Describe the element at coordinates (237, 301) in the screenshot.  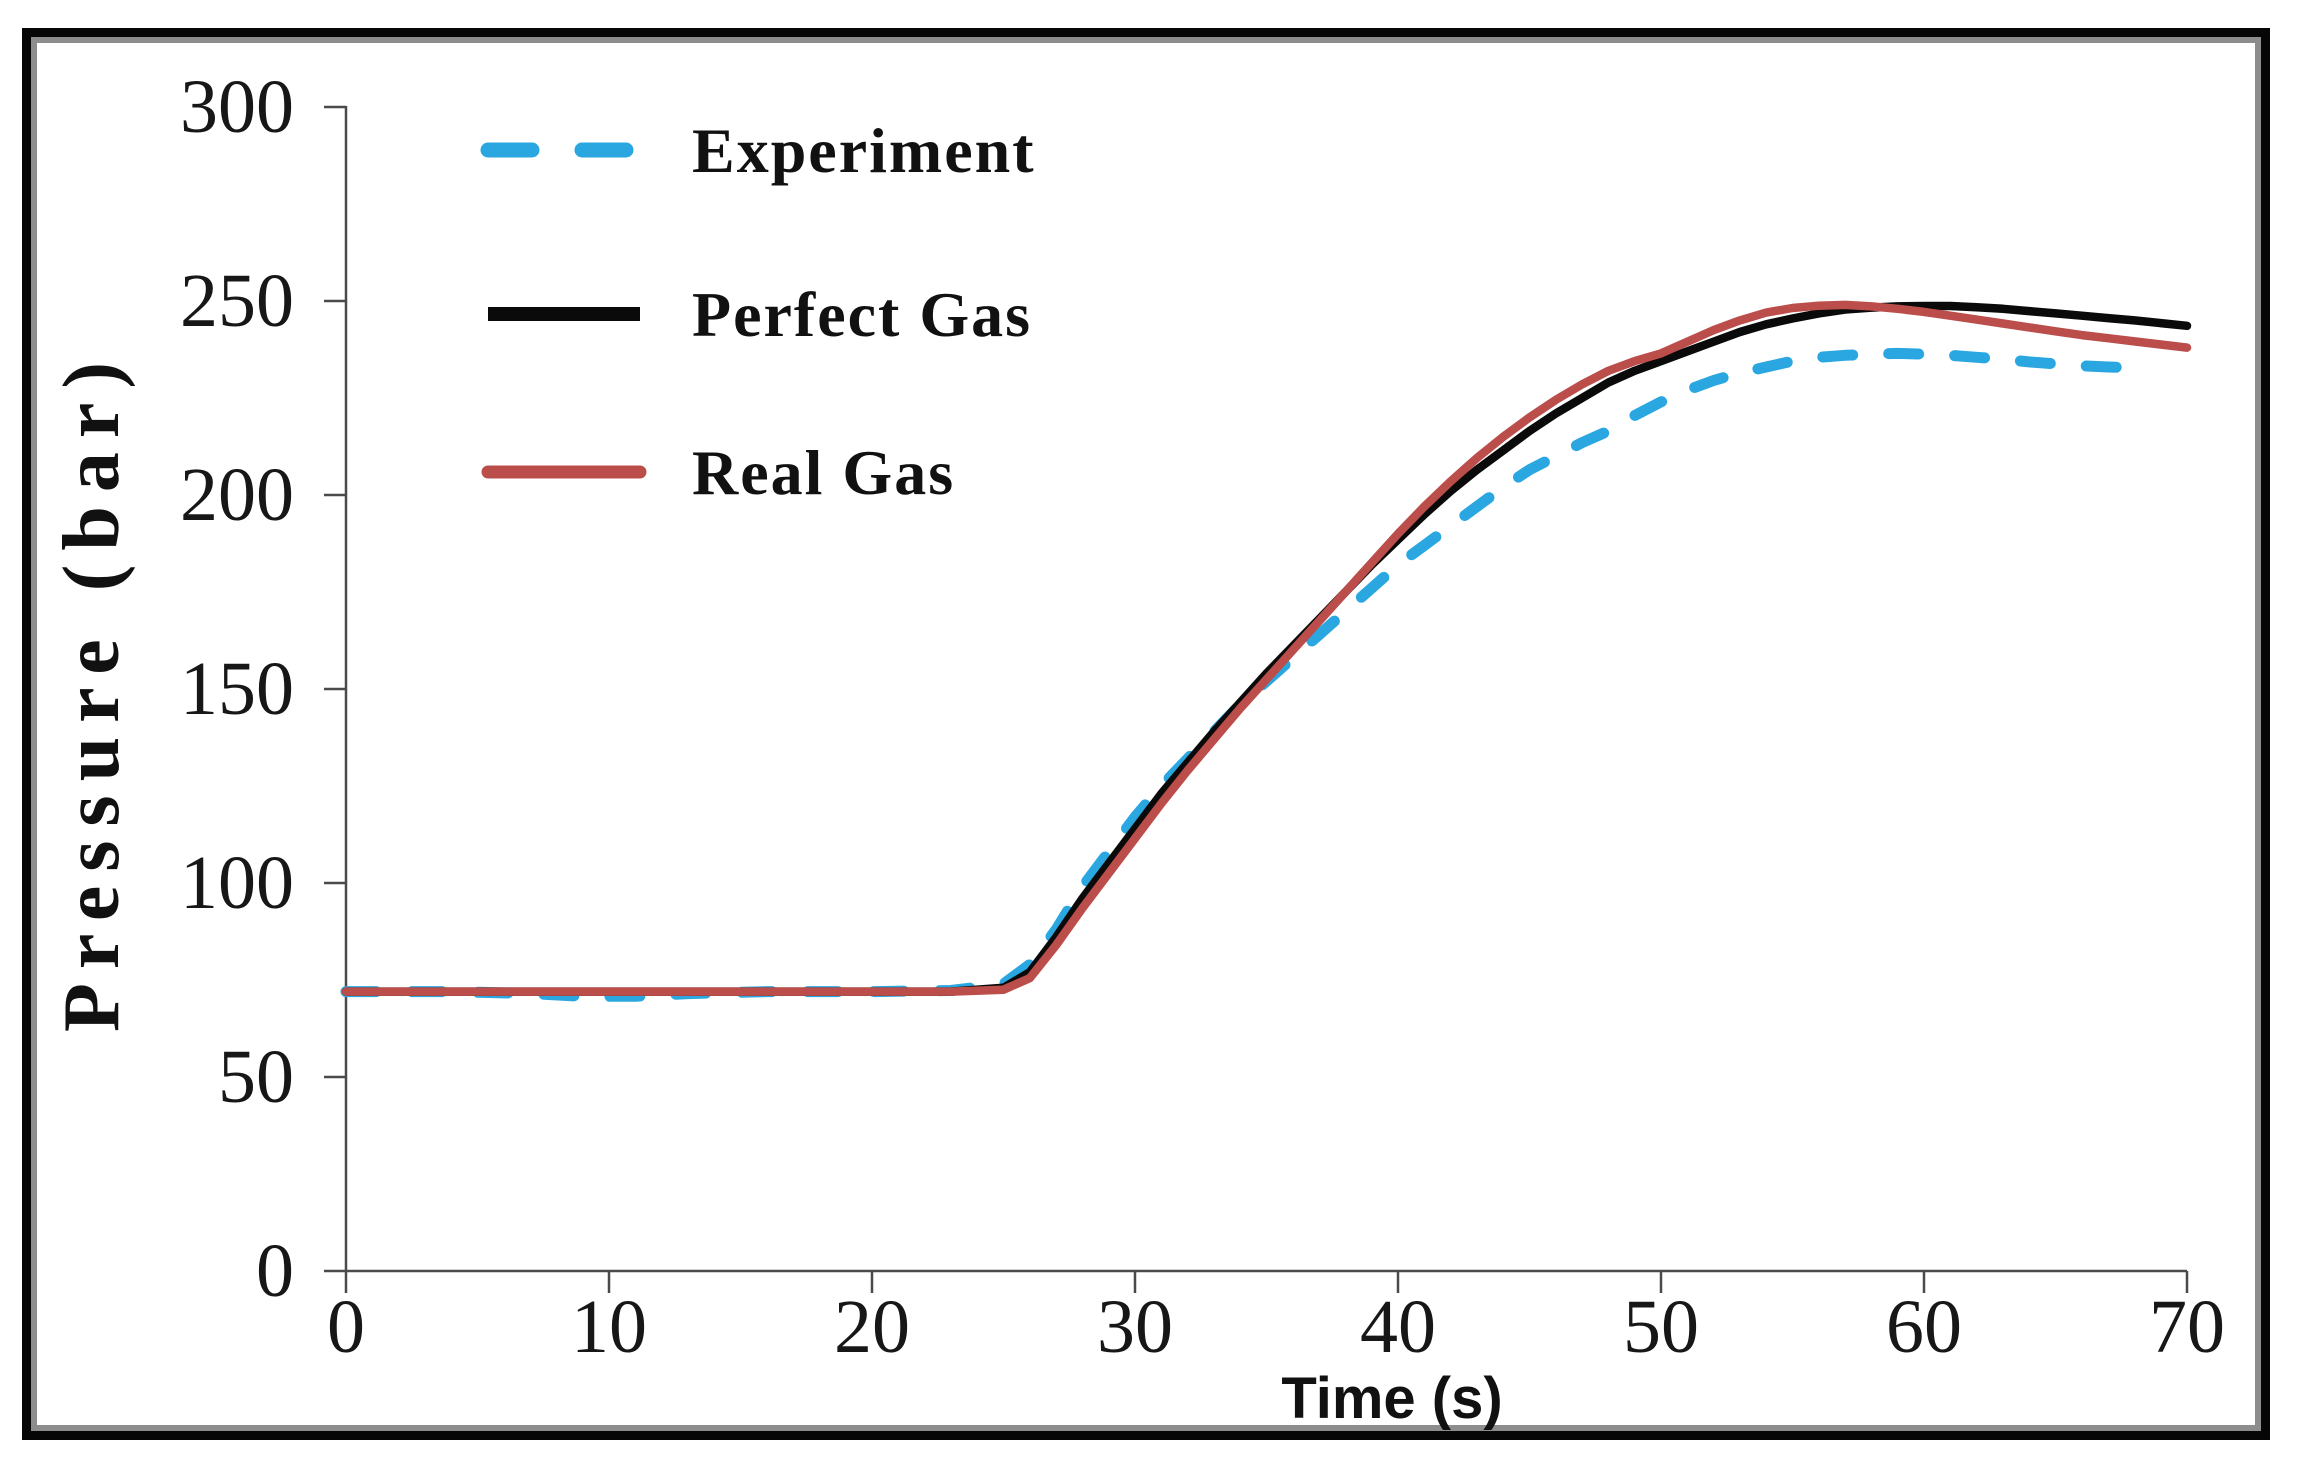
I see `y-tick-label: 250` at that location.